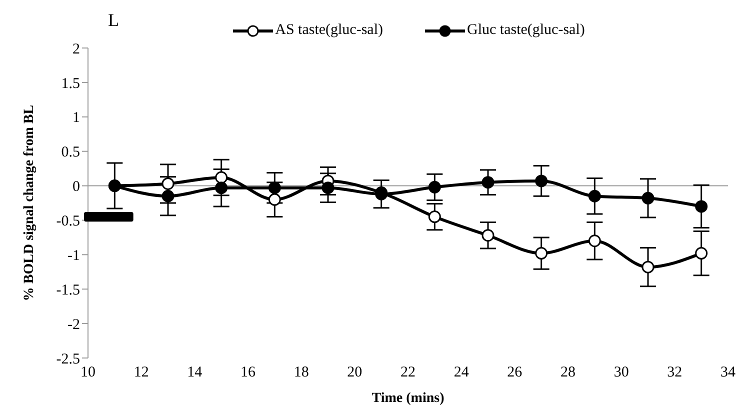 The image size is (756, 420). I want to click on x-tick-label: 14, so click(195, 372).